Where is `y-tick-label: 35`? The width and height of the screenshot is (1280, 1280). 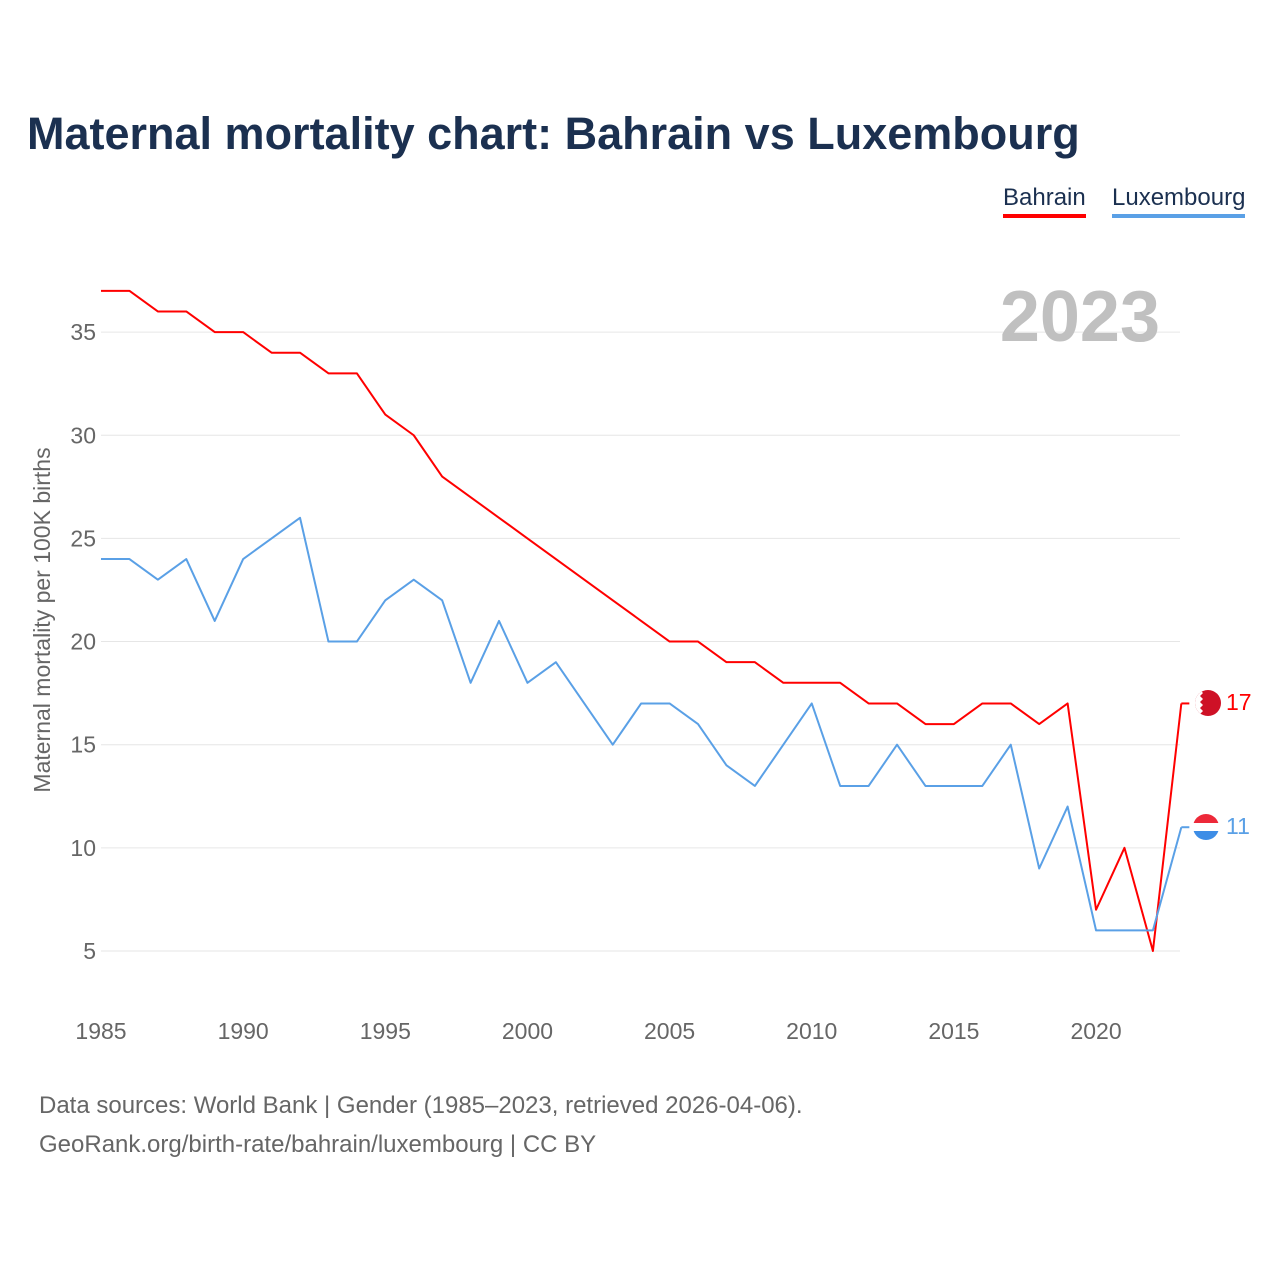 y-tick-label: 35 is located at coordinates (83, 332).